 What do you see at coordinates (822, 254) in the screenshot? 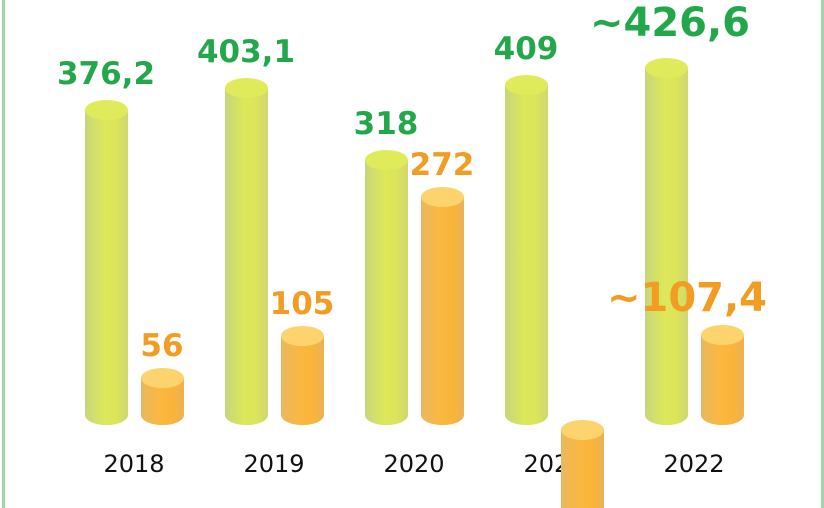
I see `right-border` at bounding box center [822, 254].